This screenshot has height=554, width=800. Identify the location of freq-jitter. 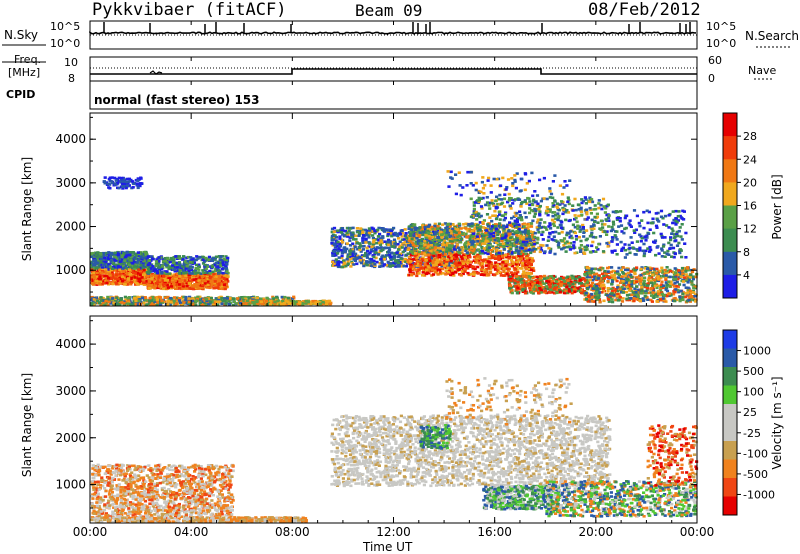
(156, 72).